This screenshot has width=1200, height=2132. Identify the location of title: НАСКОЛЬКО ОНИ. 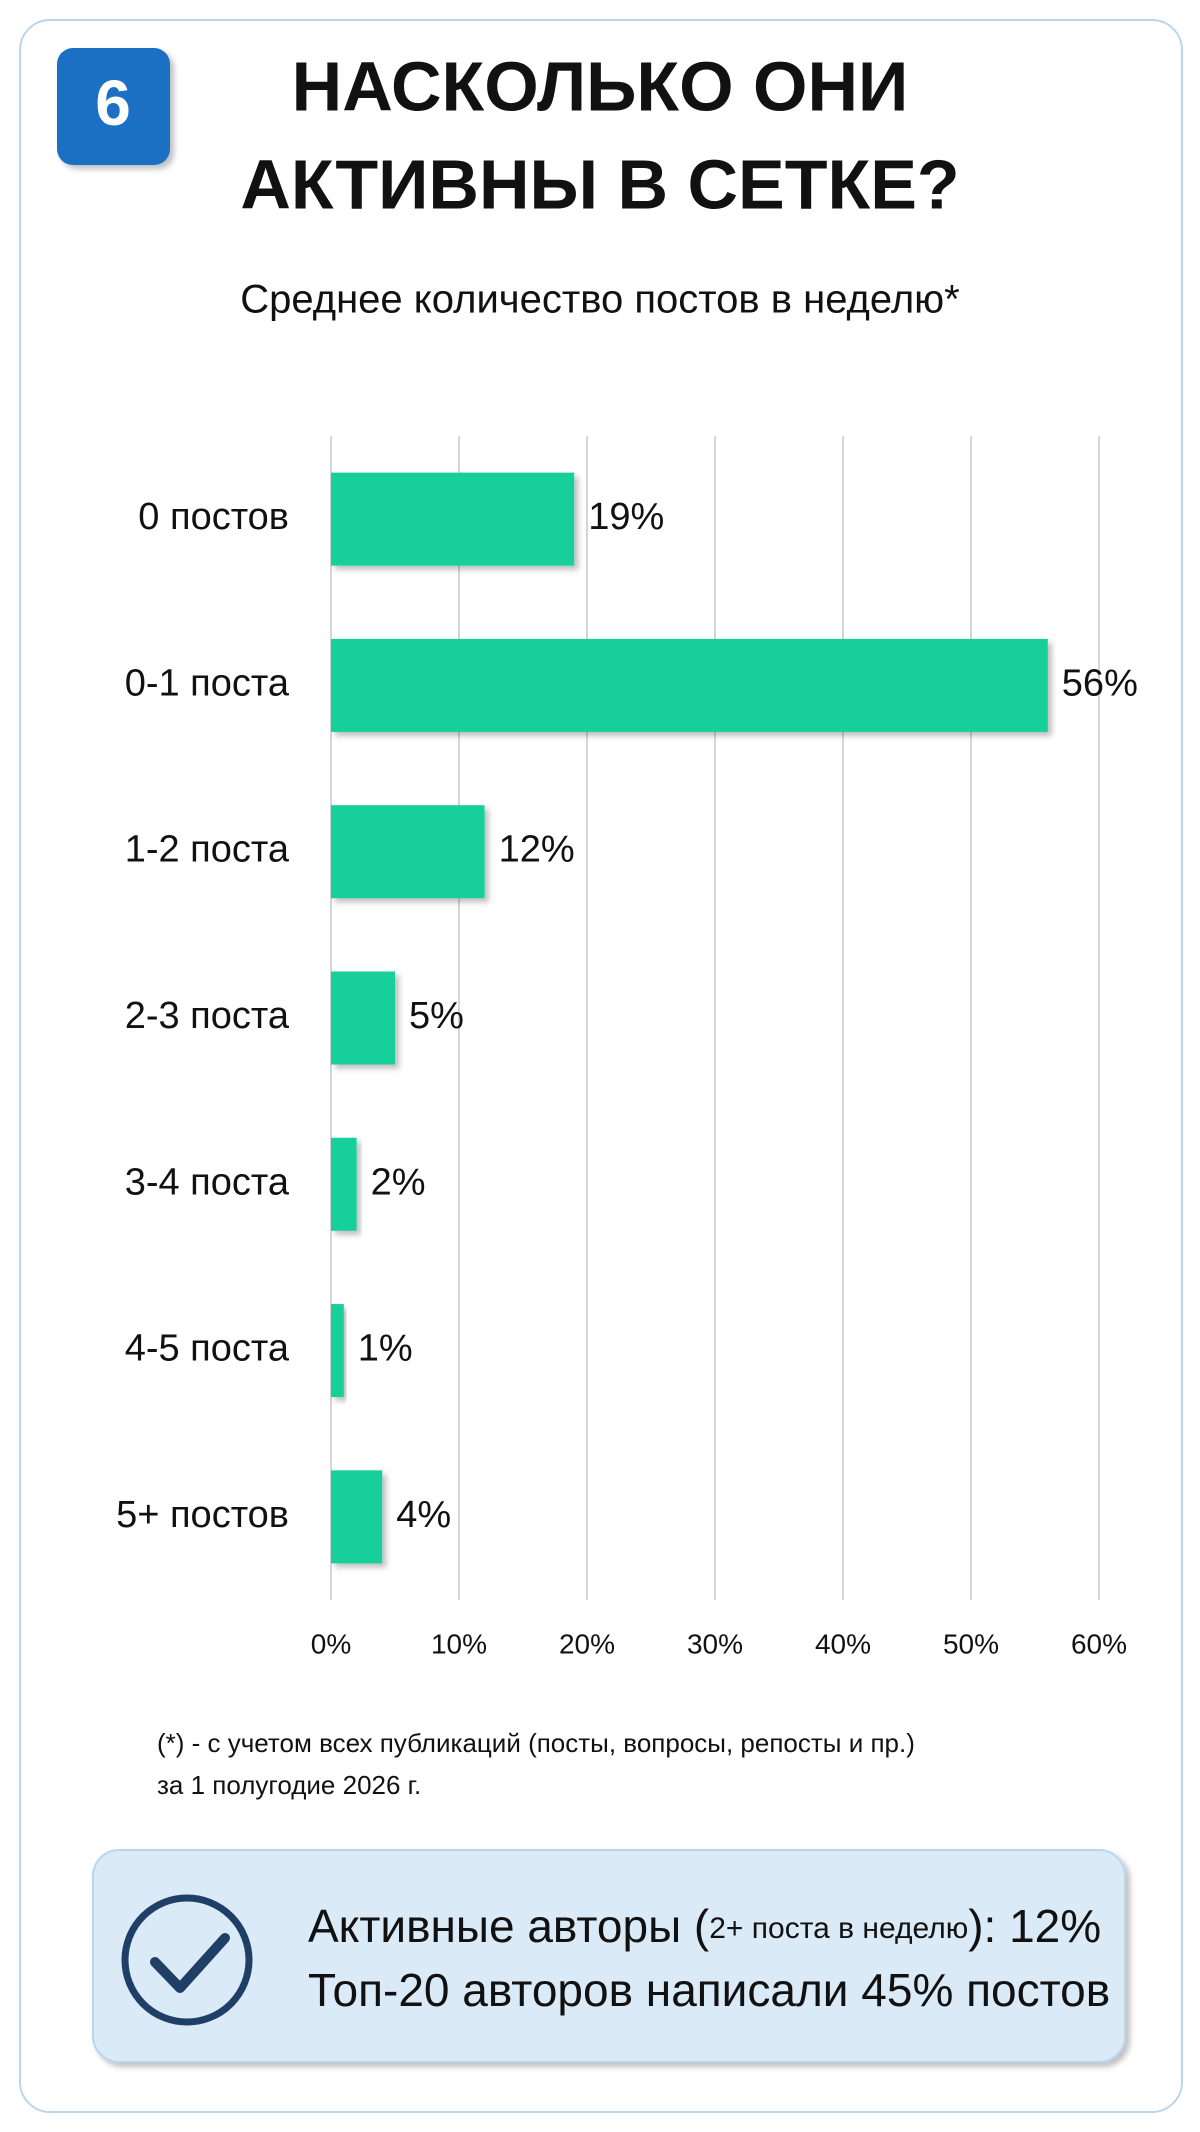
(600, 86).